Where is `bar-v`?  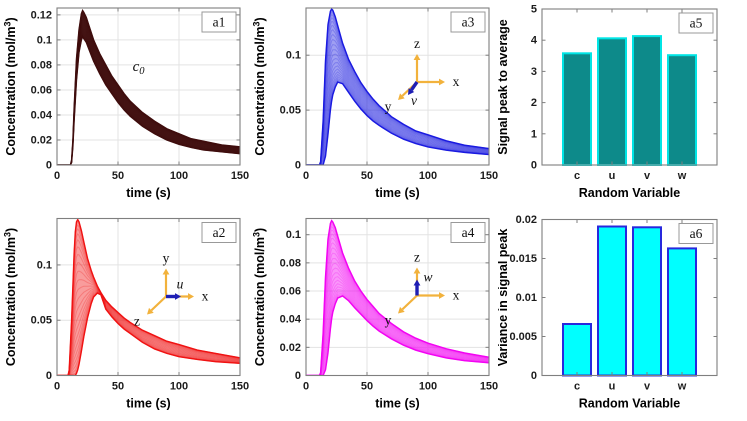 bar-v is located at coordinates (647, 301).